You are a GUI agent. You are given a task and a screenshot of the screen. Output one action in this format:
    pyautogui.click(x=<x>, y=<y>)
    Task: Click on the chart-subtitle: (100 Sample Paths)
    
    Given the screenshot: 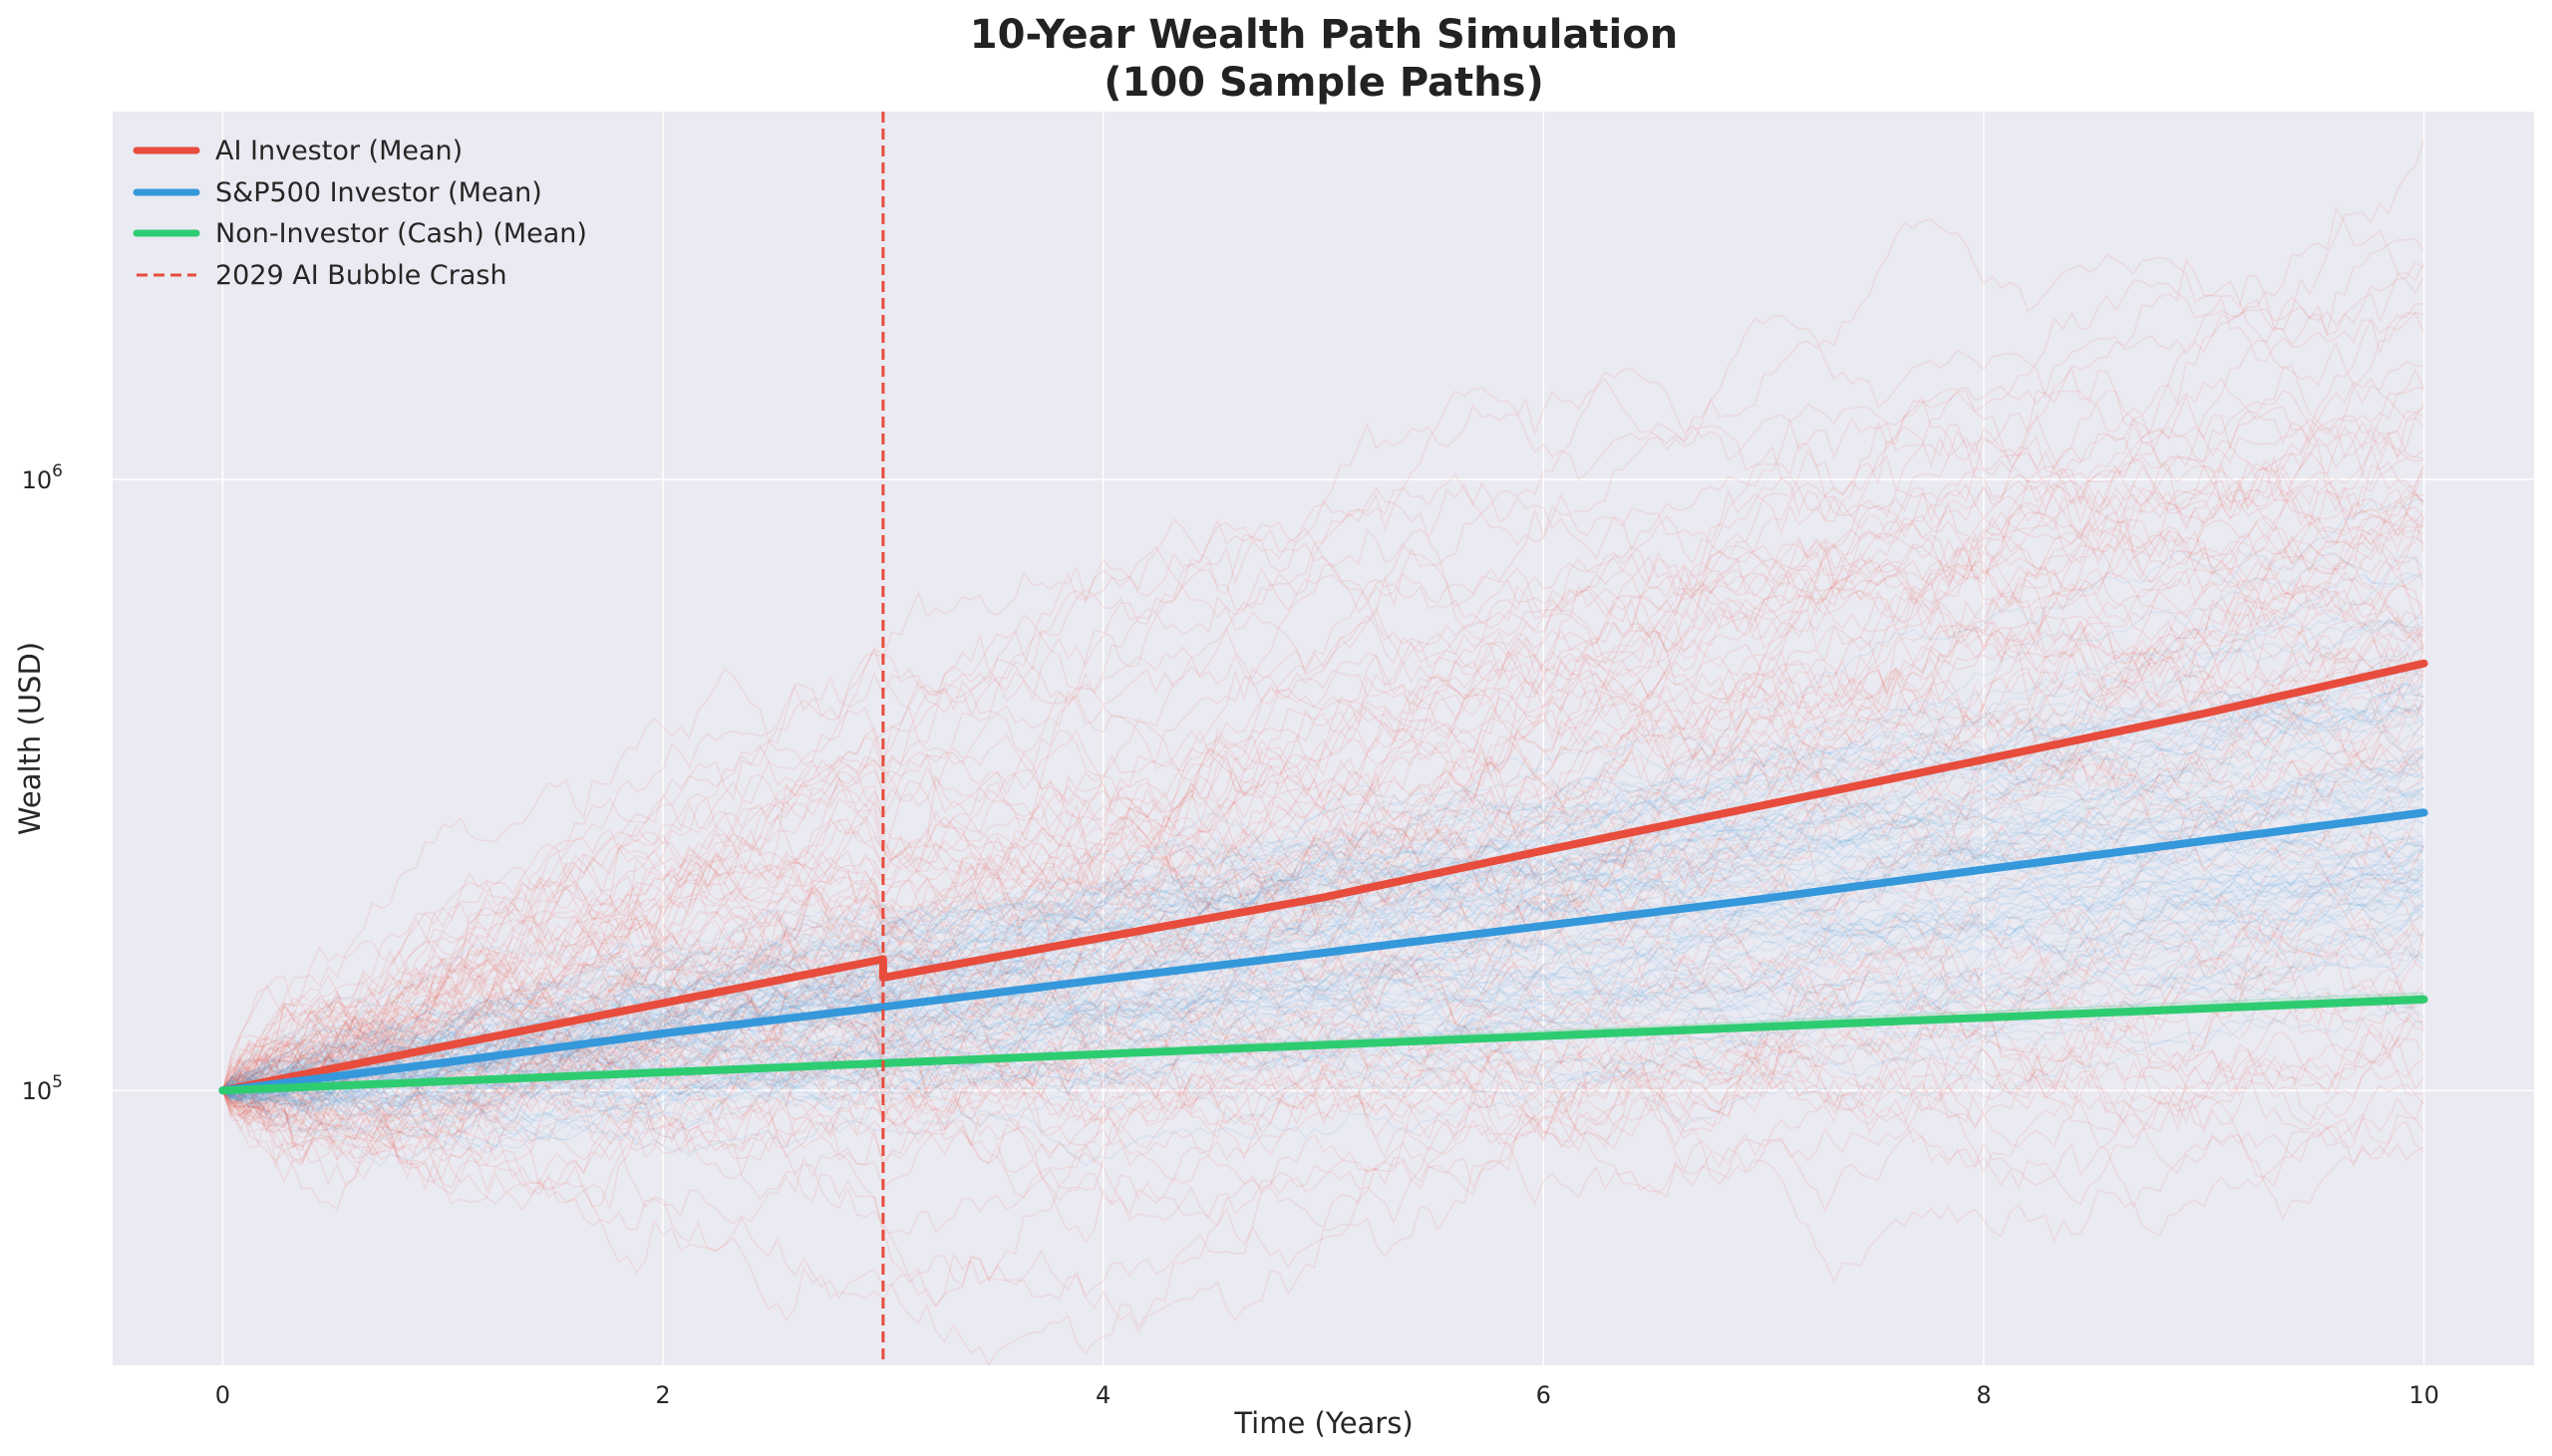 What is the action you would take?
    pyautogui.click(x=1324, y=83)
    